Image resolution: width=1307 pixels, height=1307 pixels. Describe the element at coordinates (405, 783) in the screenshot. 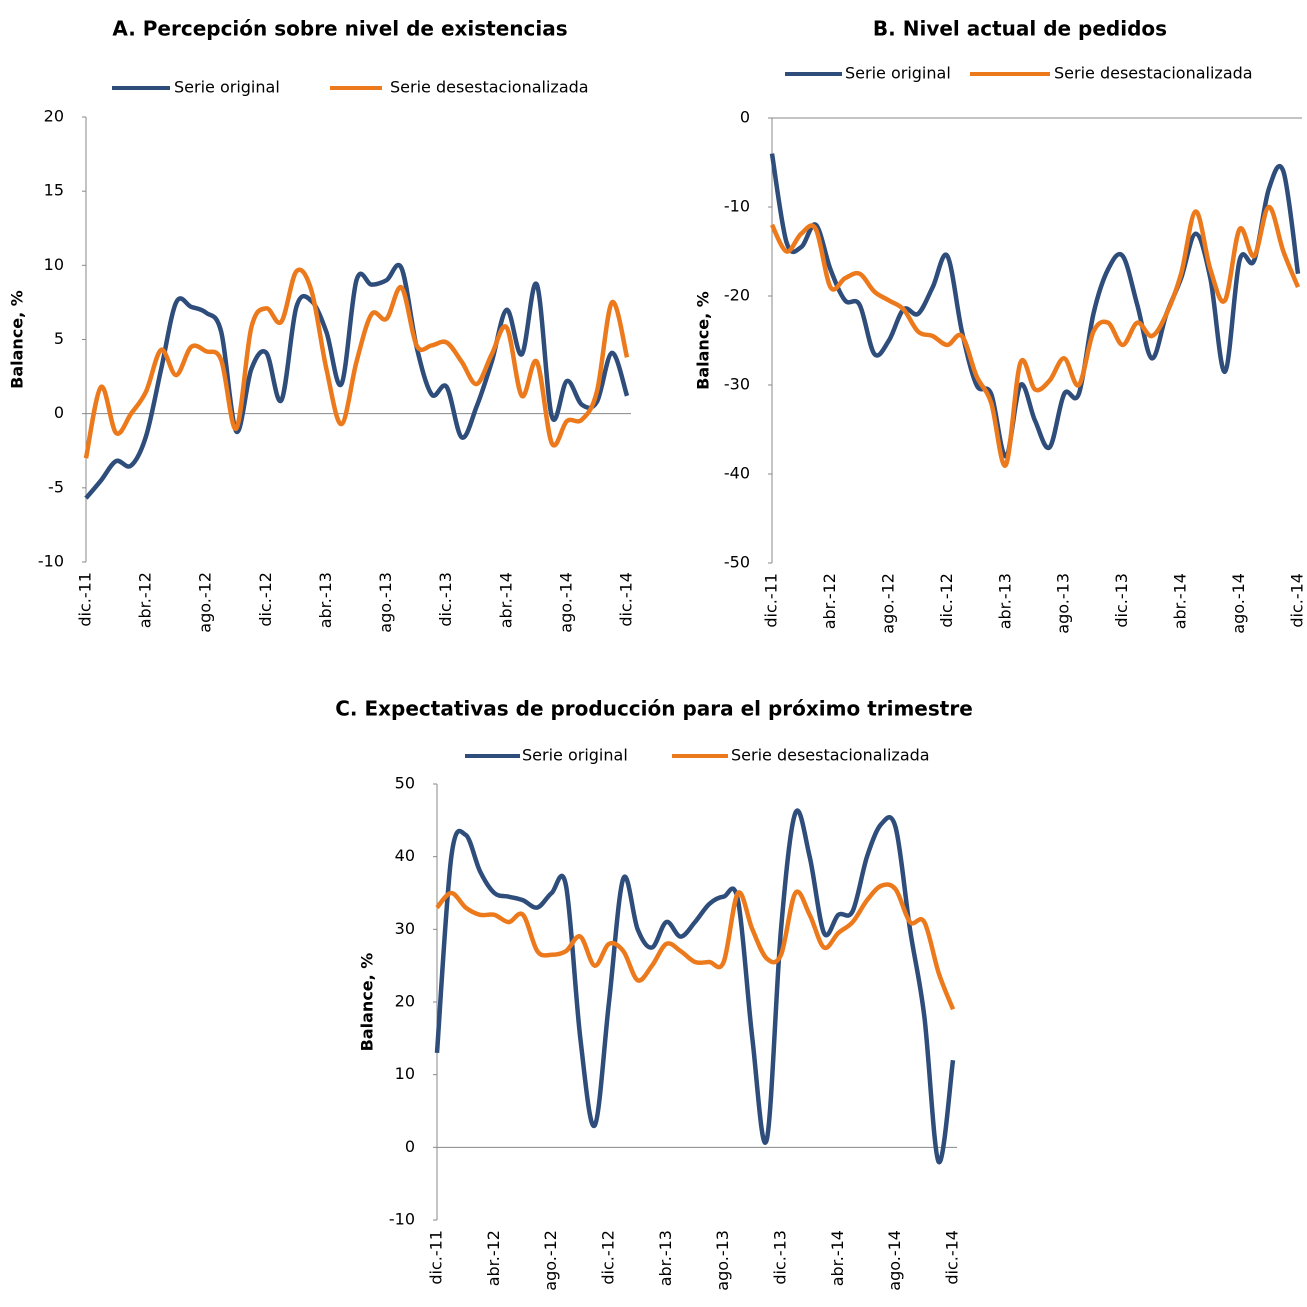

I see `y-tick-label: 50` at that location.